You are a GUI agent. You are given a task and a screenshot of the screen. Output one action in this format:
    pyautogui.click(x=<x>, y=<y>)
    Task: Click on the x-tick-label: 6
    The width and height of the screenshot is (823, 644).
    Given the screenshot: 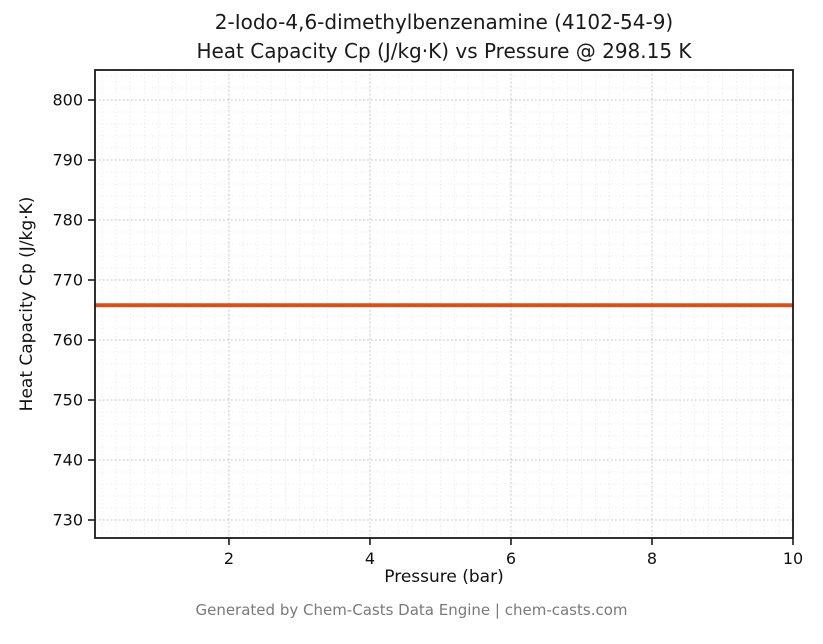 What is the action you would take?
    pyautogui.click(x=511, y=558)
    